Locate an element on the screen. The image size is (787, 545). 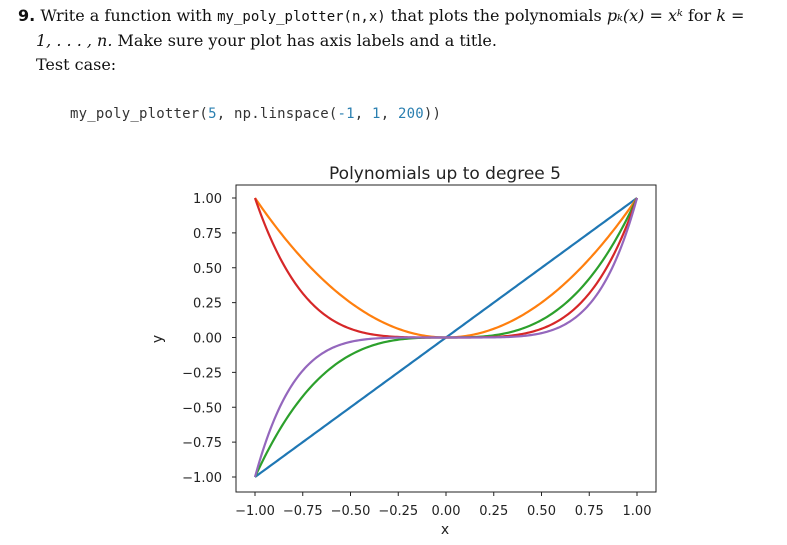
problem-text-3: for is located at coordinates (699, 15).